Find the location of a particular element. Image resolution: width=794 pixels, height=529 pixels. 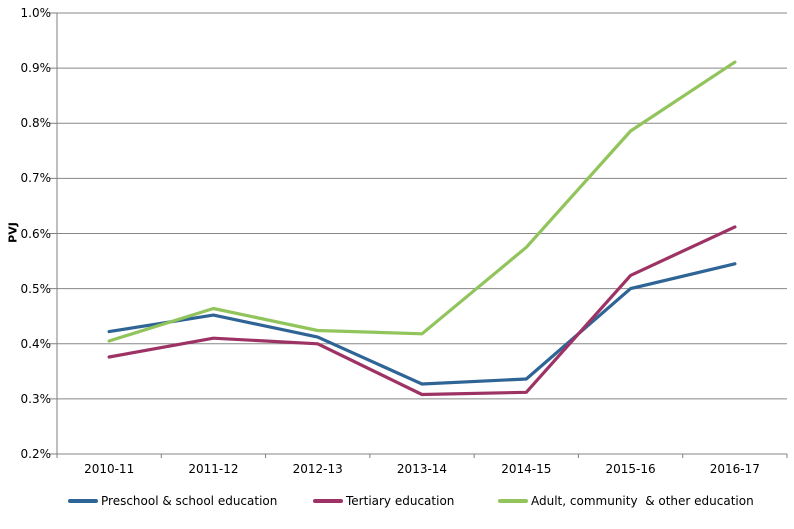

y-tick-label: 0.3% is located at coordinates (36, 398).